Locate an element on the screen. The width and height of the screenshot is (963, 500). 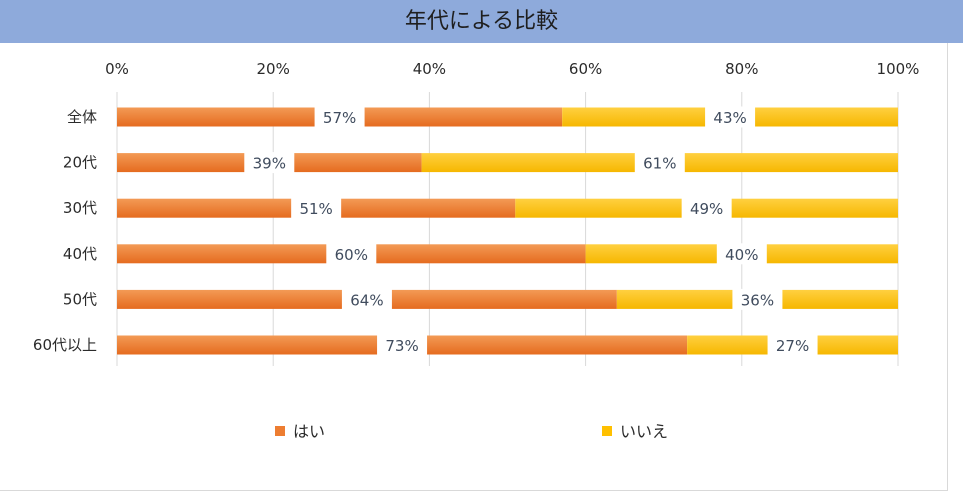
data-label: 49% is located at coordinates (706, 209).